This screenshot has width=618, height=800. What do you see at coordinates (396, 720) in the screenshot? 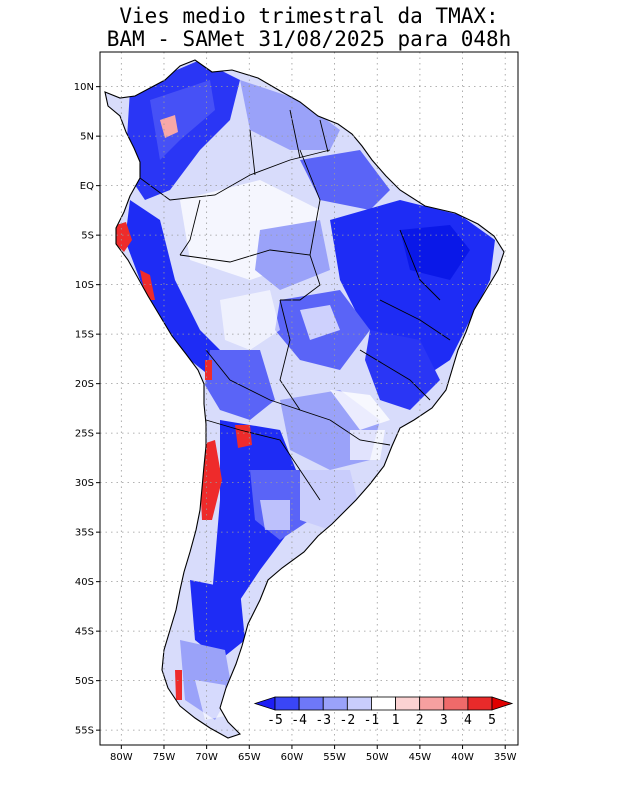
I see `colorbar-label: 1` at bounding box center [396, 720].